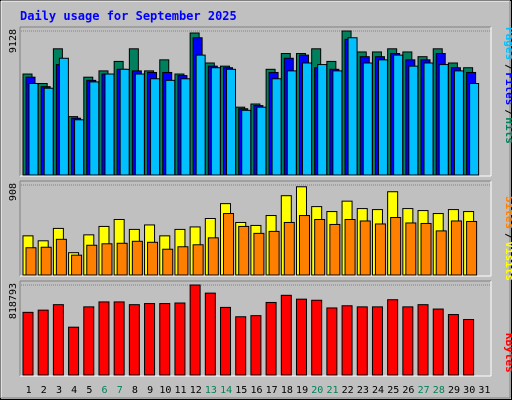  Describe the element at coordinates (165, 390) in the screenshot. I see `x-tick-day-10: 10` at that location.